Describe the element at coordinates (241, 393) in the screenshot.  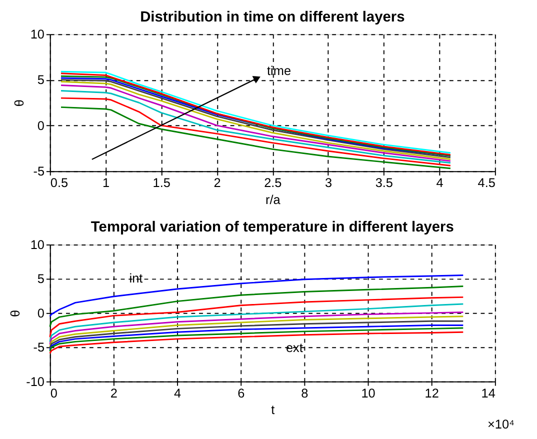
I see `x-tick-label: 6` at that location.